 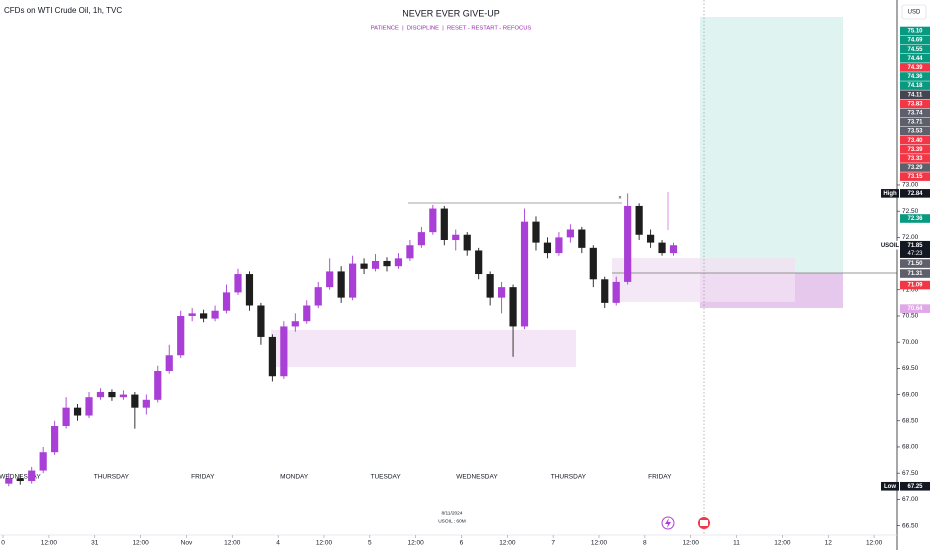 What do you see at coordinates (910, 342) in the screenshot?
I see `y-tick-label: 70.00` at bounding box center [910, 342].